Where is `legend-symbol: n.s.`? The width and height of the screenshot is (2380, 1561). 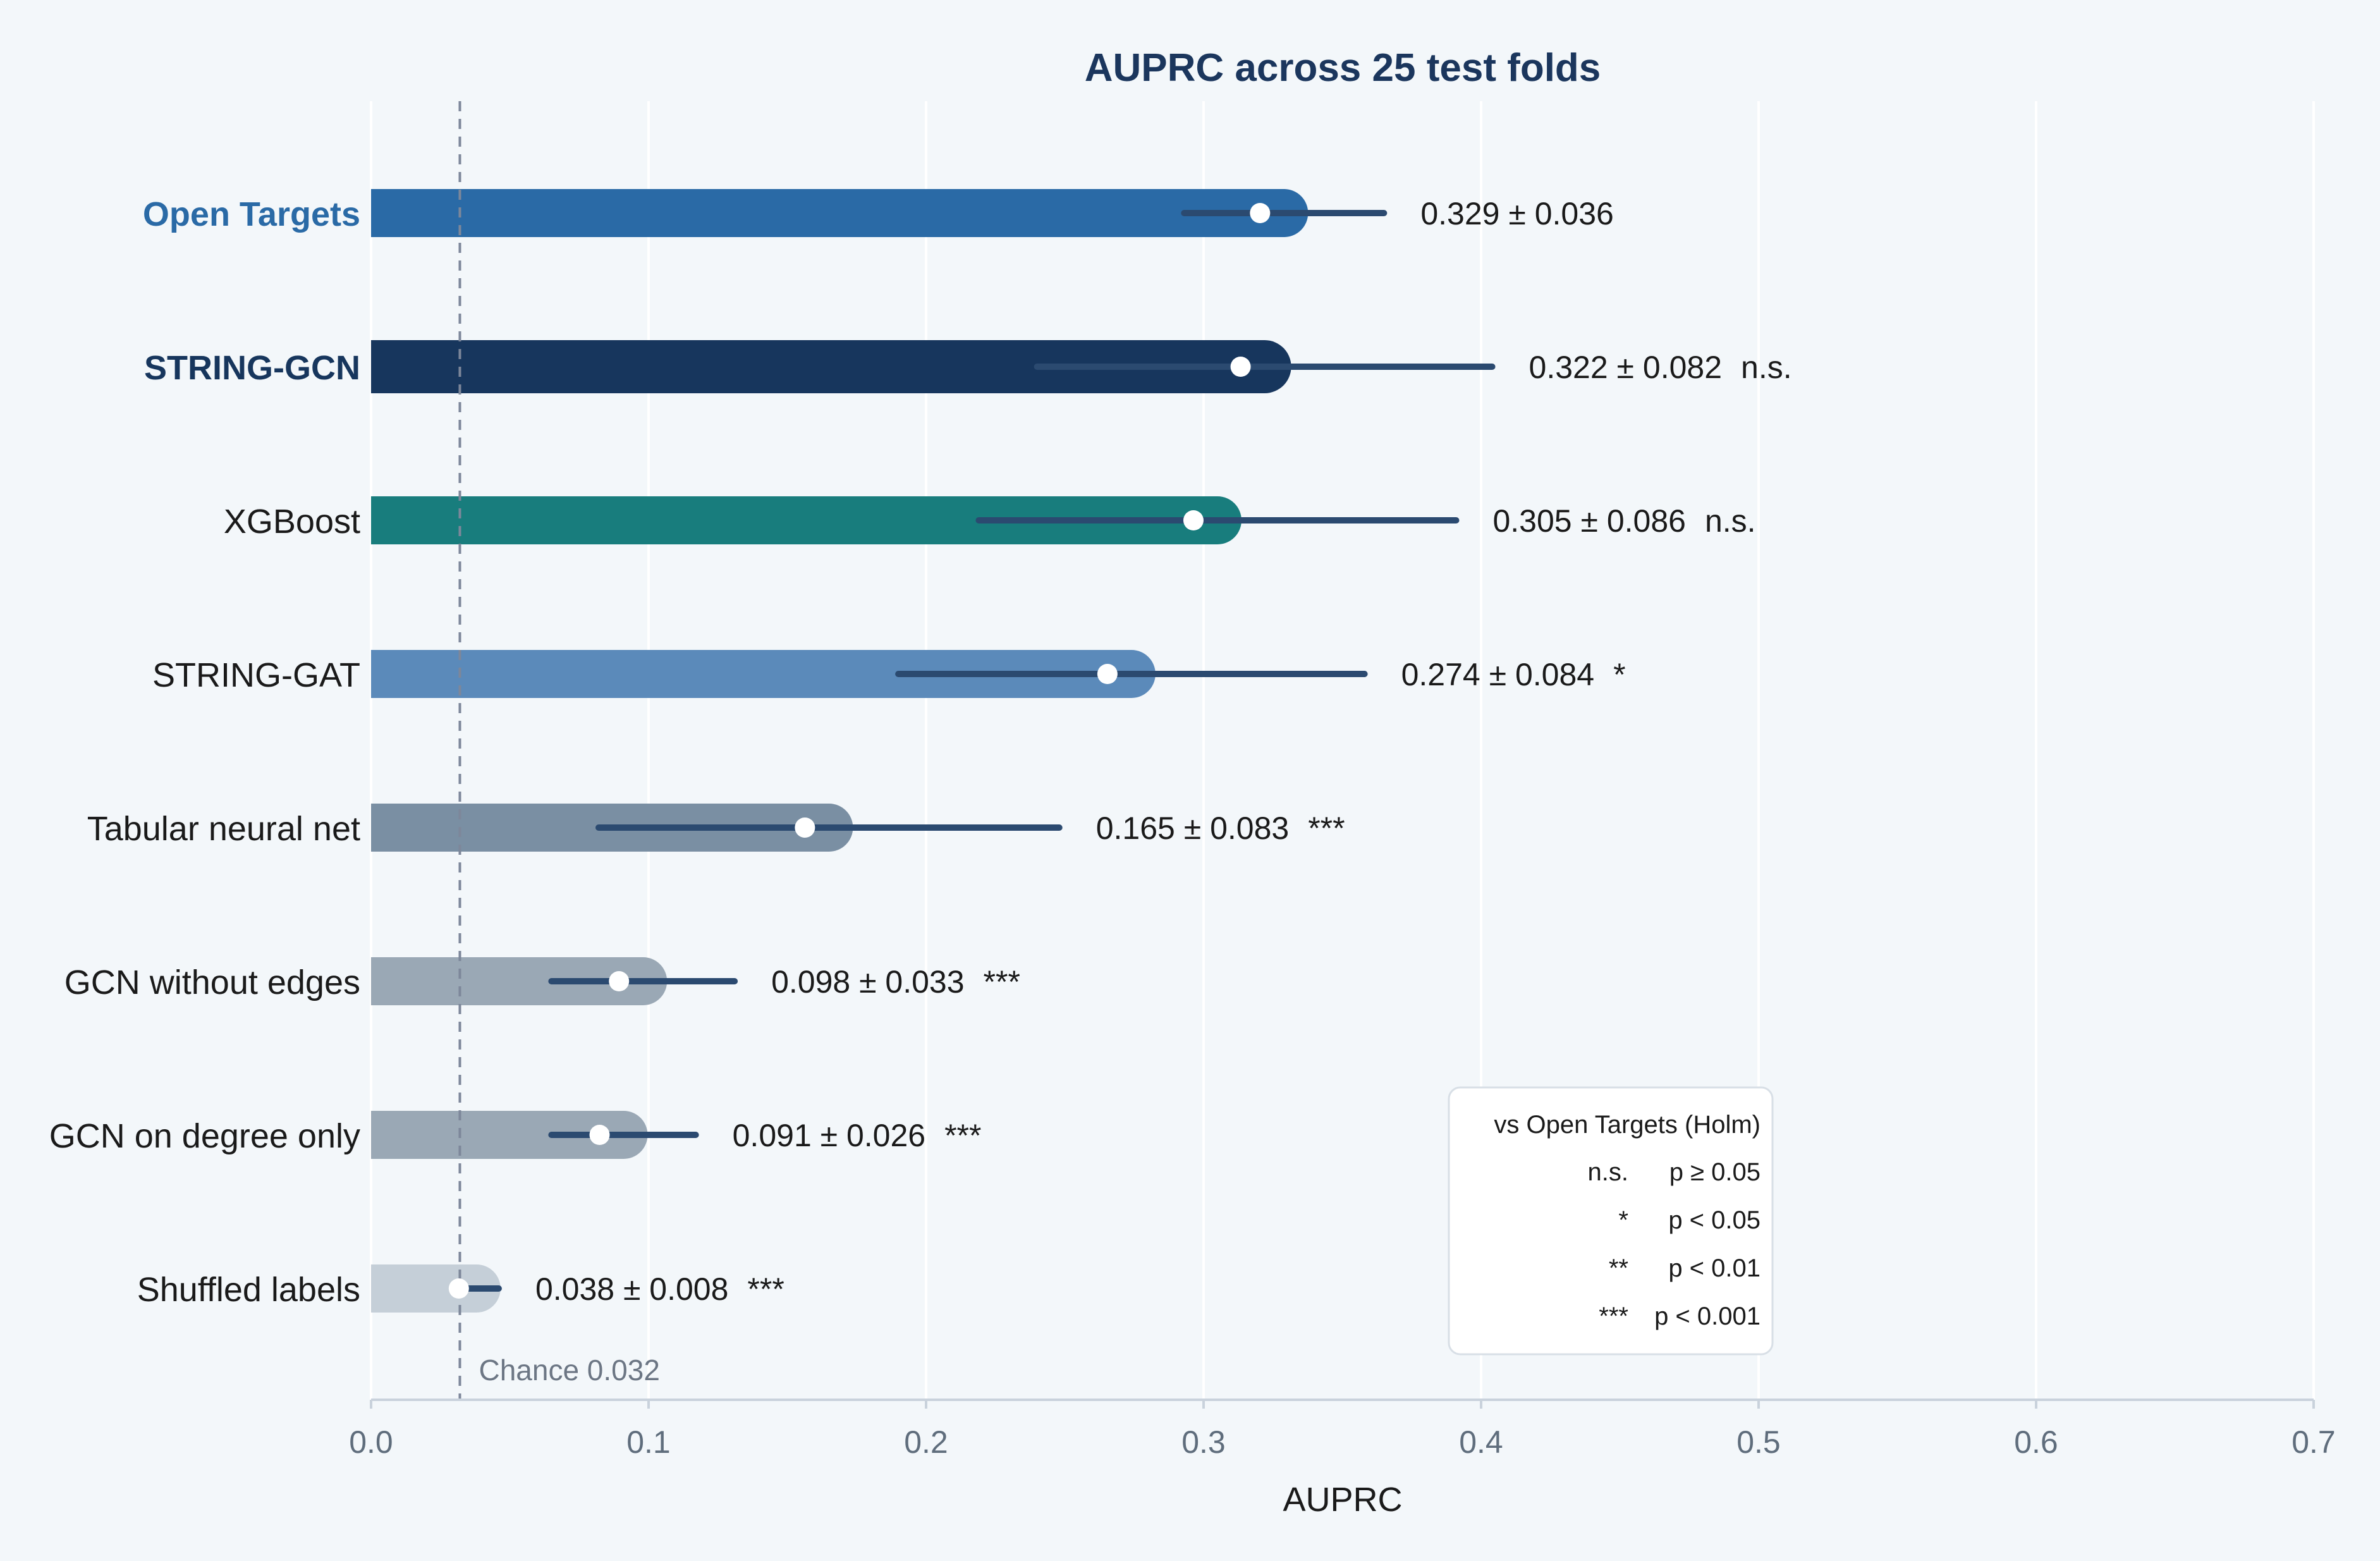
legend-symbol: n.s. is located at coordinates (1608, 1172).